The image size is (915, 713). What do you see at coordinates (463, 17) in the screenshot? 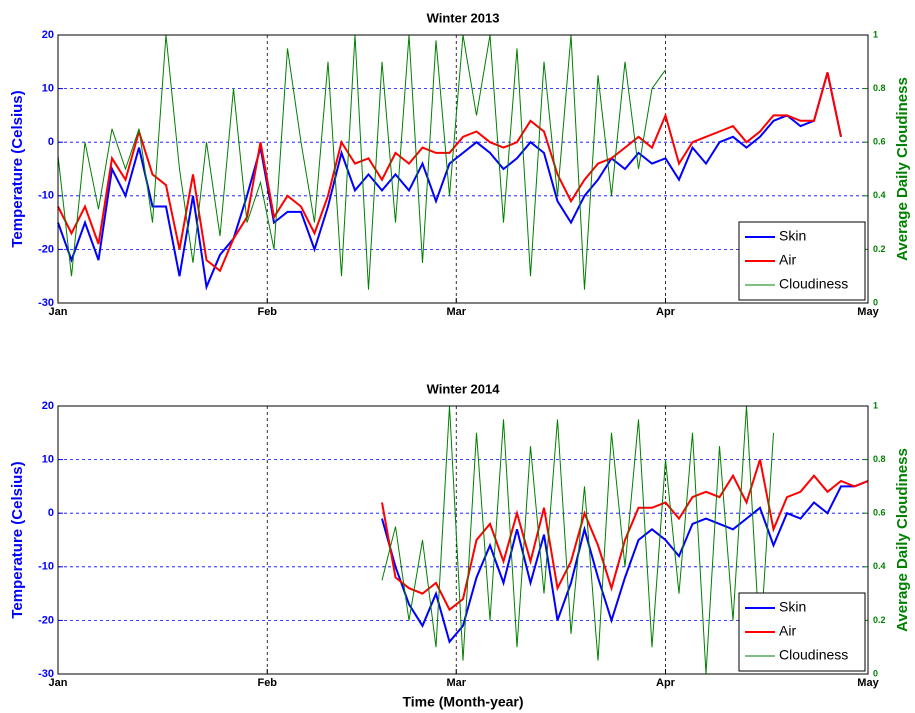
I see `chart-title: Winter 2013` at bounding box center [463, 17].